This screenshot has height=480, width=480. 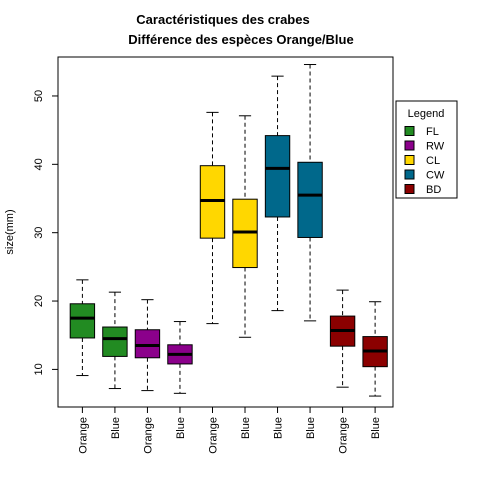 I want to click on legend-label: CL, so click(x=433, y=161).